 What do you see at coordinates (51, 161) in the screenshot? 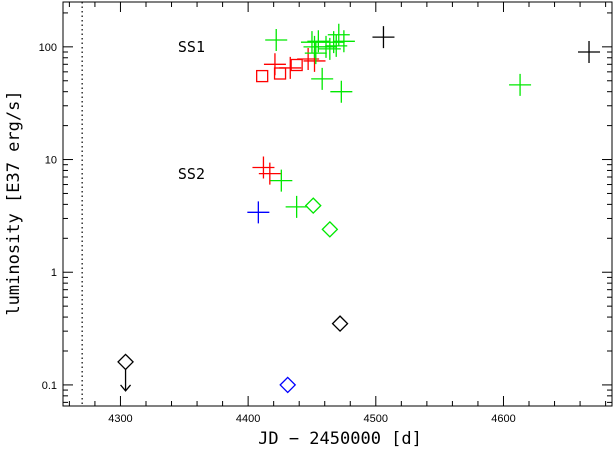
I see `y-tick-label: 10` at bounding box center [51, 161].